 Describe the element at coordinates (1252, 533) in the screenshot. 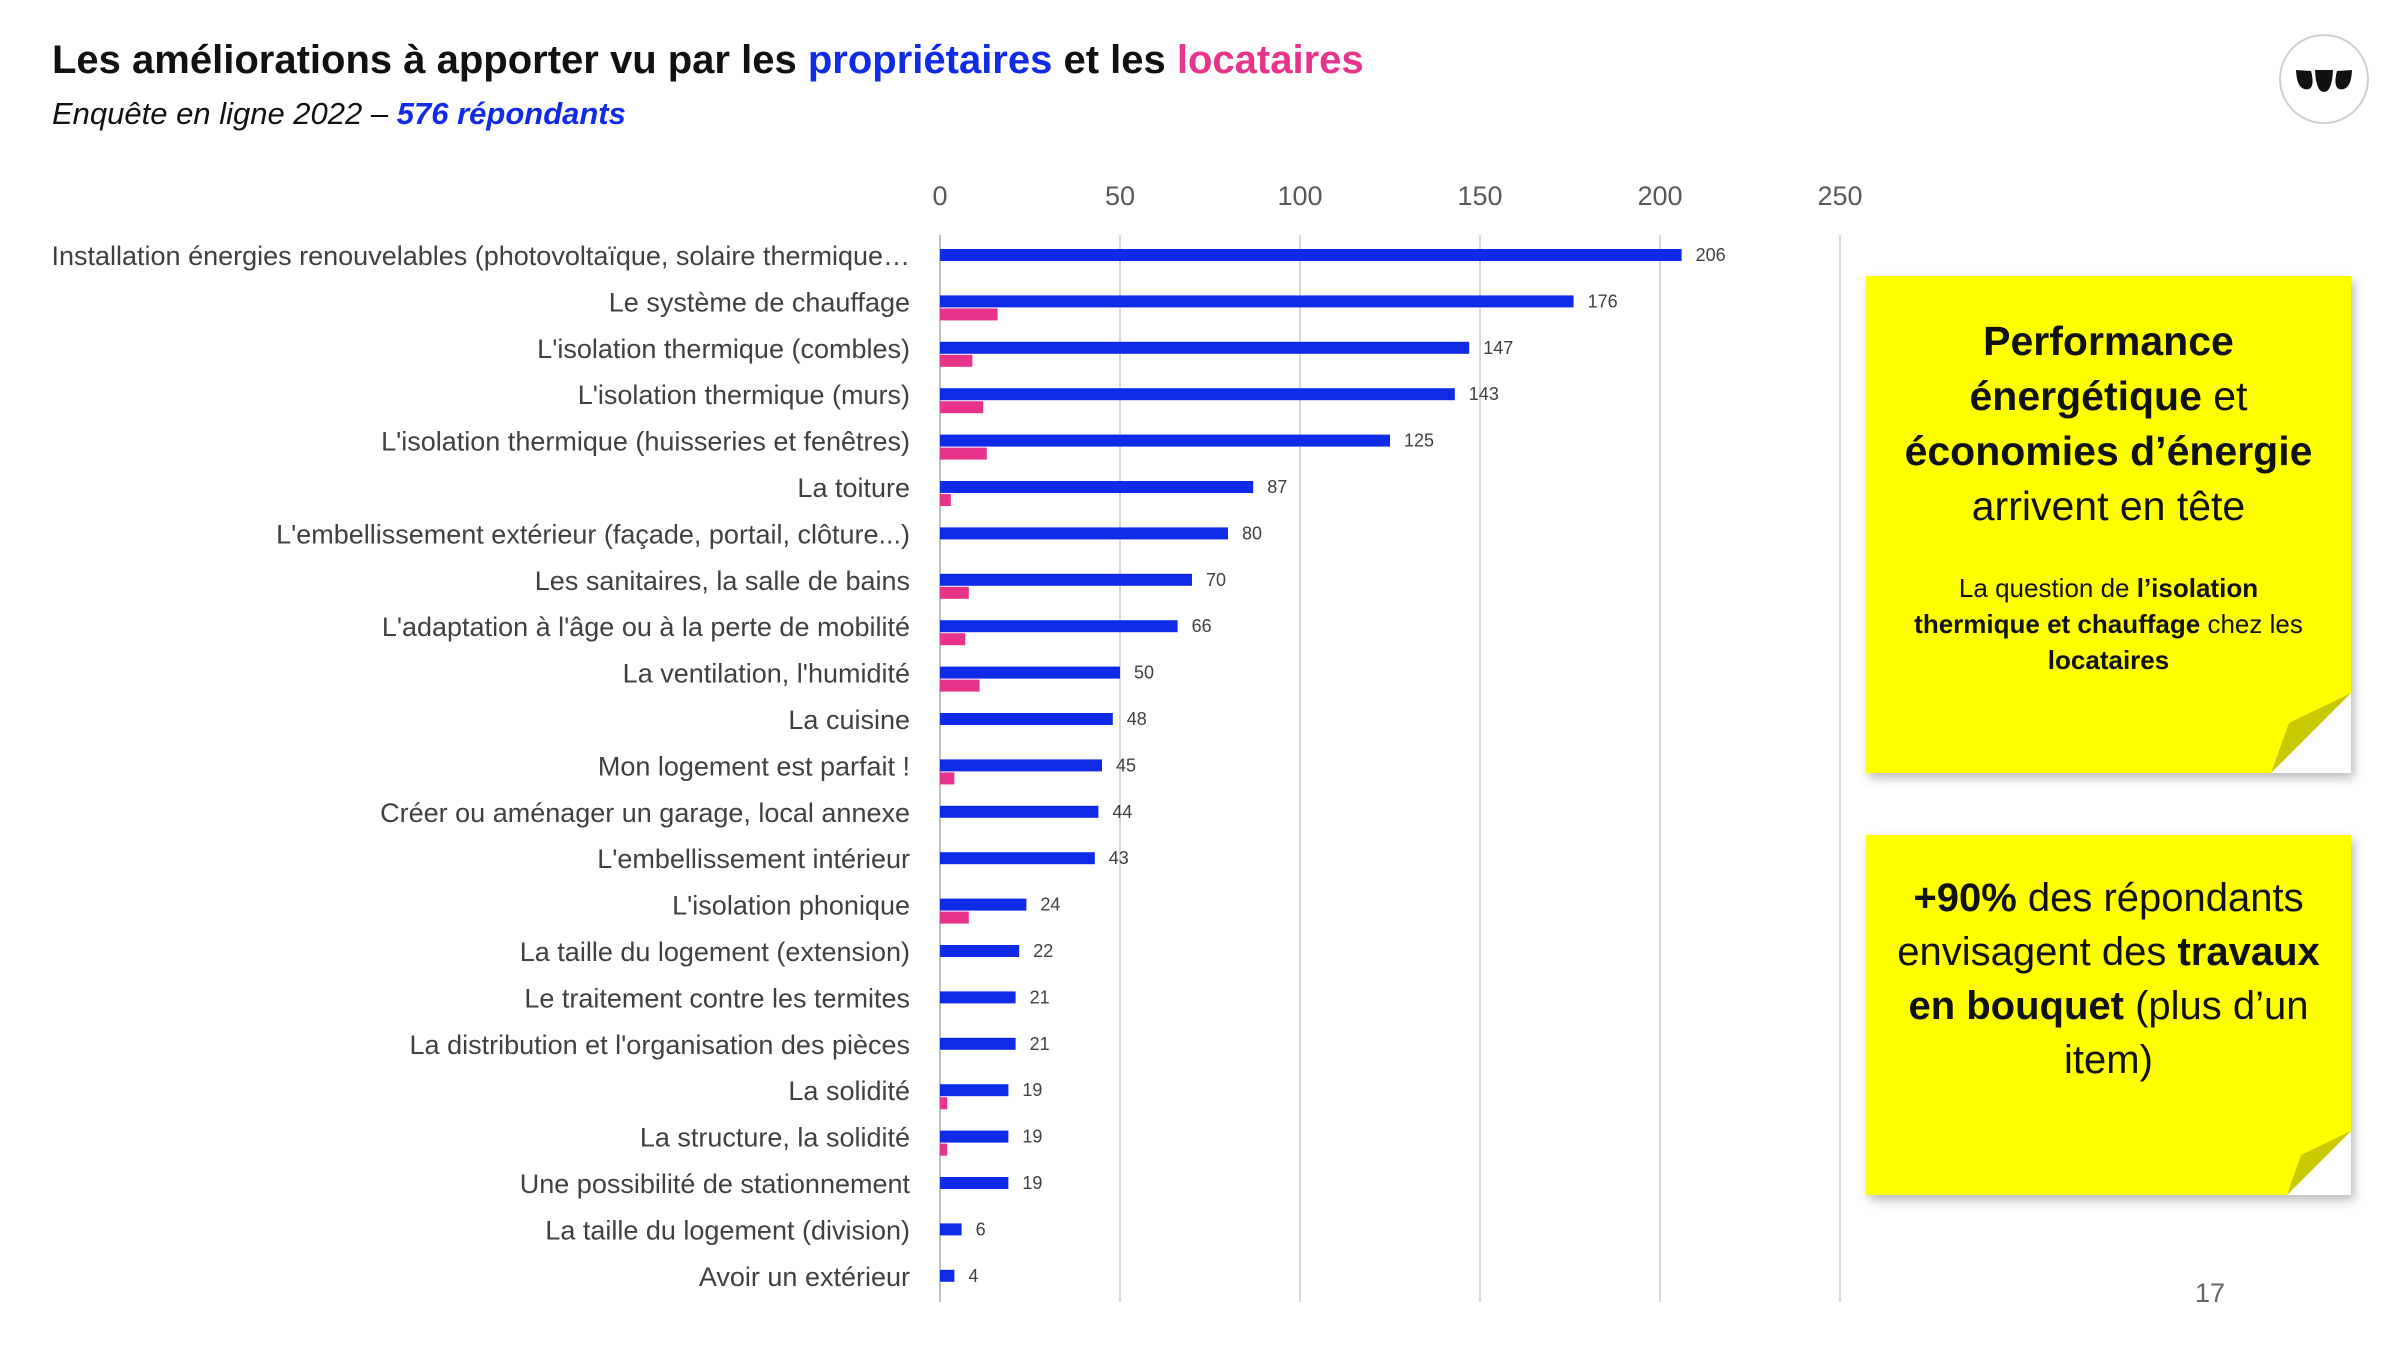

I see `data-label: 80` at that location.